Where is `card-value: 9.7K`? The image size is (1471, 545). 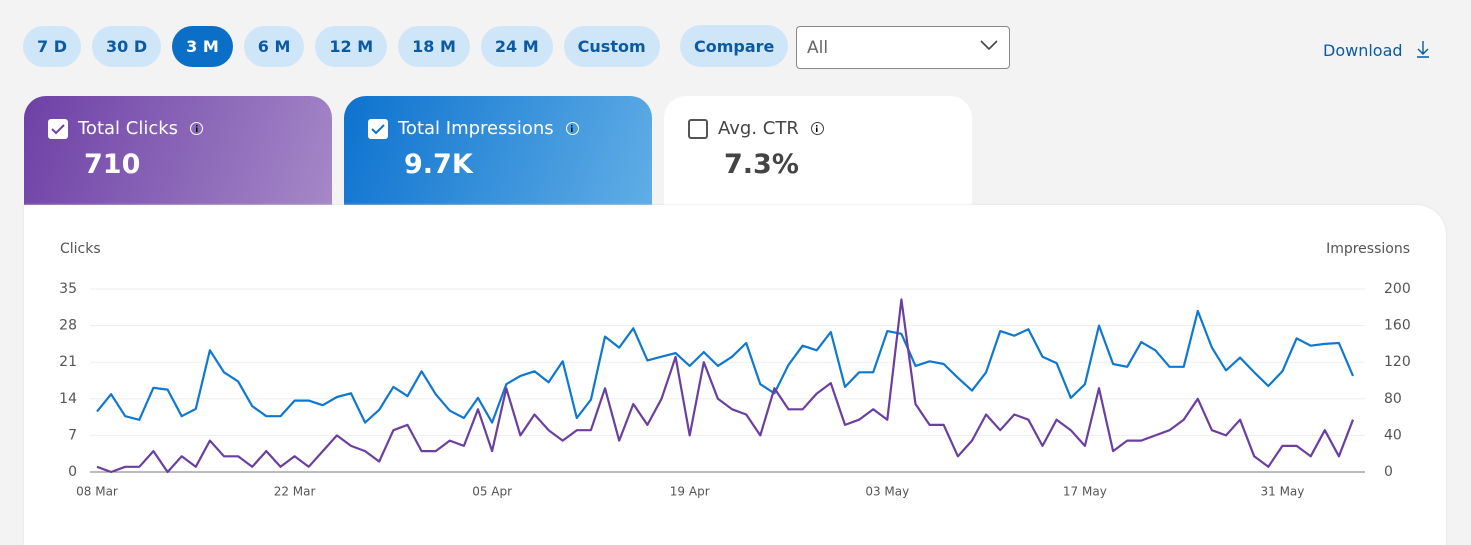
card-value: 9.7K is located at coordinates (438, 164).